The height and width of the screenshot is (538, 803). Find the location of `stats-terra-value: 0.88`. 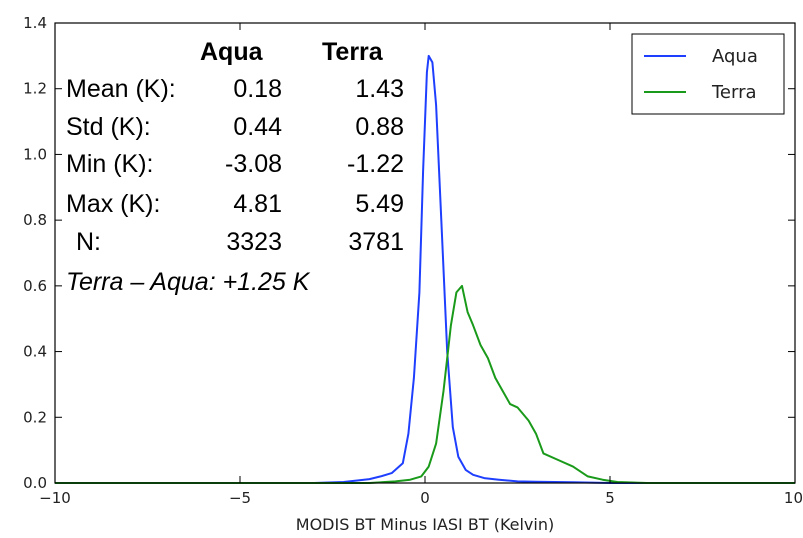

stats-terra-value: 0.88 is located at coordinates (379, 127).